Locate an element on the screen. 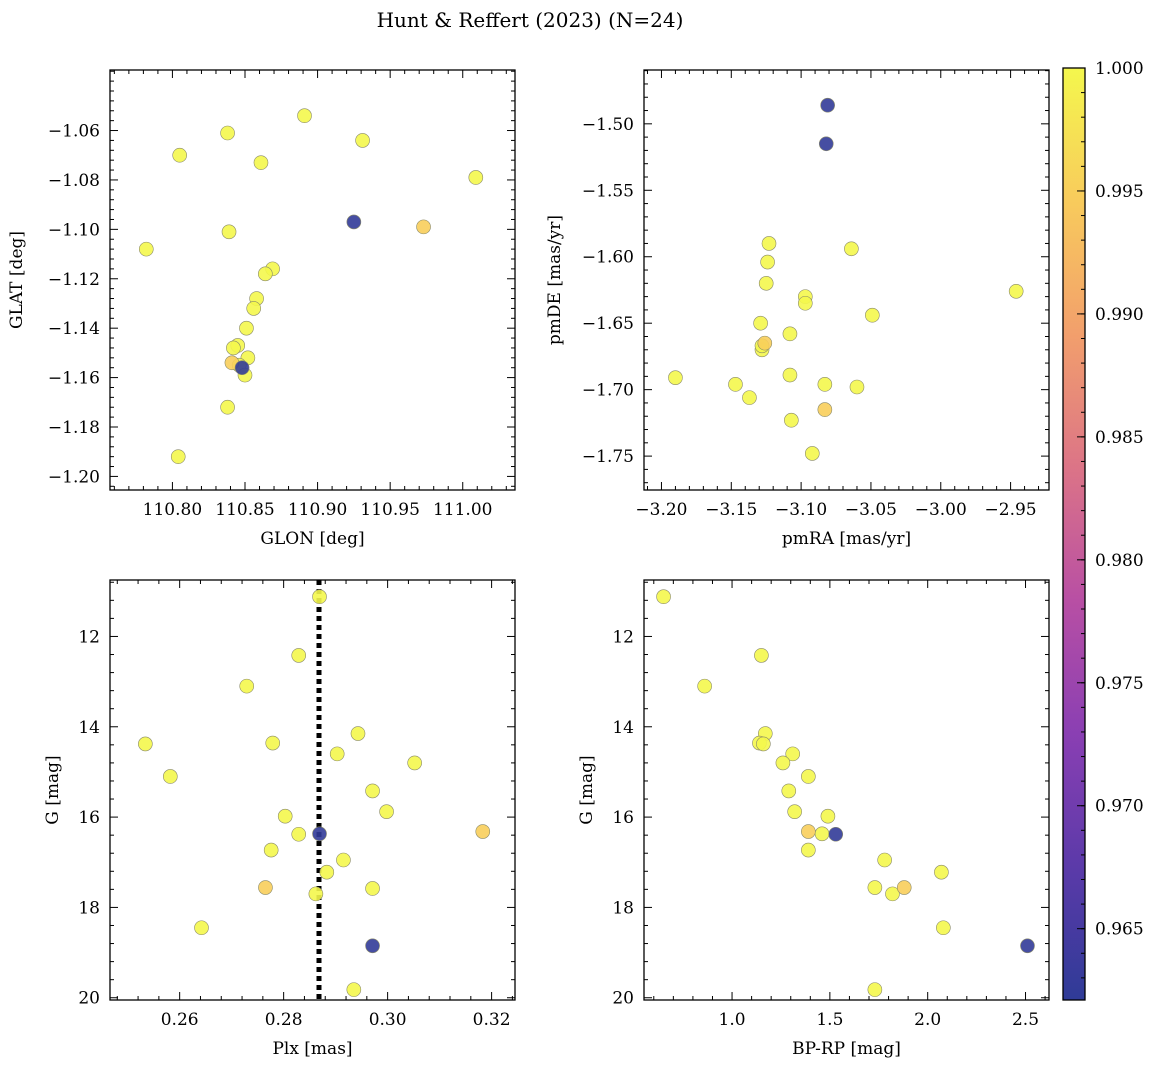 Image resolution: width=1160 pixels, height=1068 pixels. colorbar-tick-label: 0.980 is located at coordinates (1119, 561).